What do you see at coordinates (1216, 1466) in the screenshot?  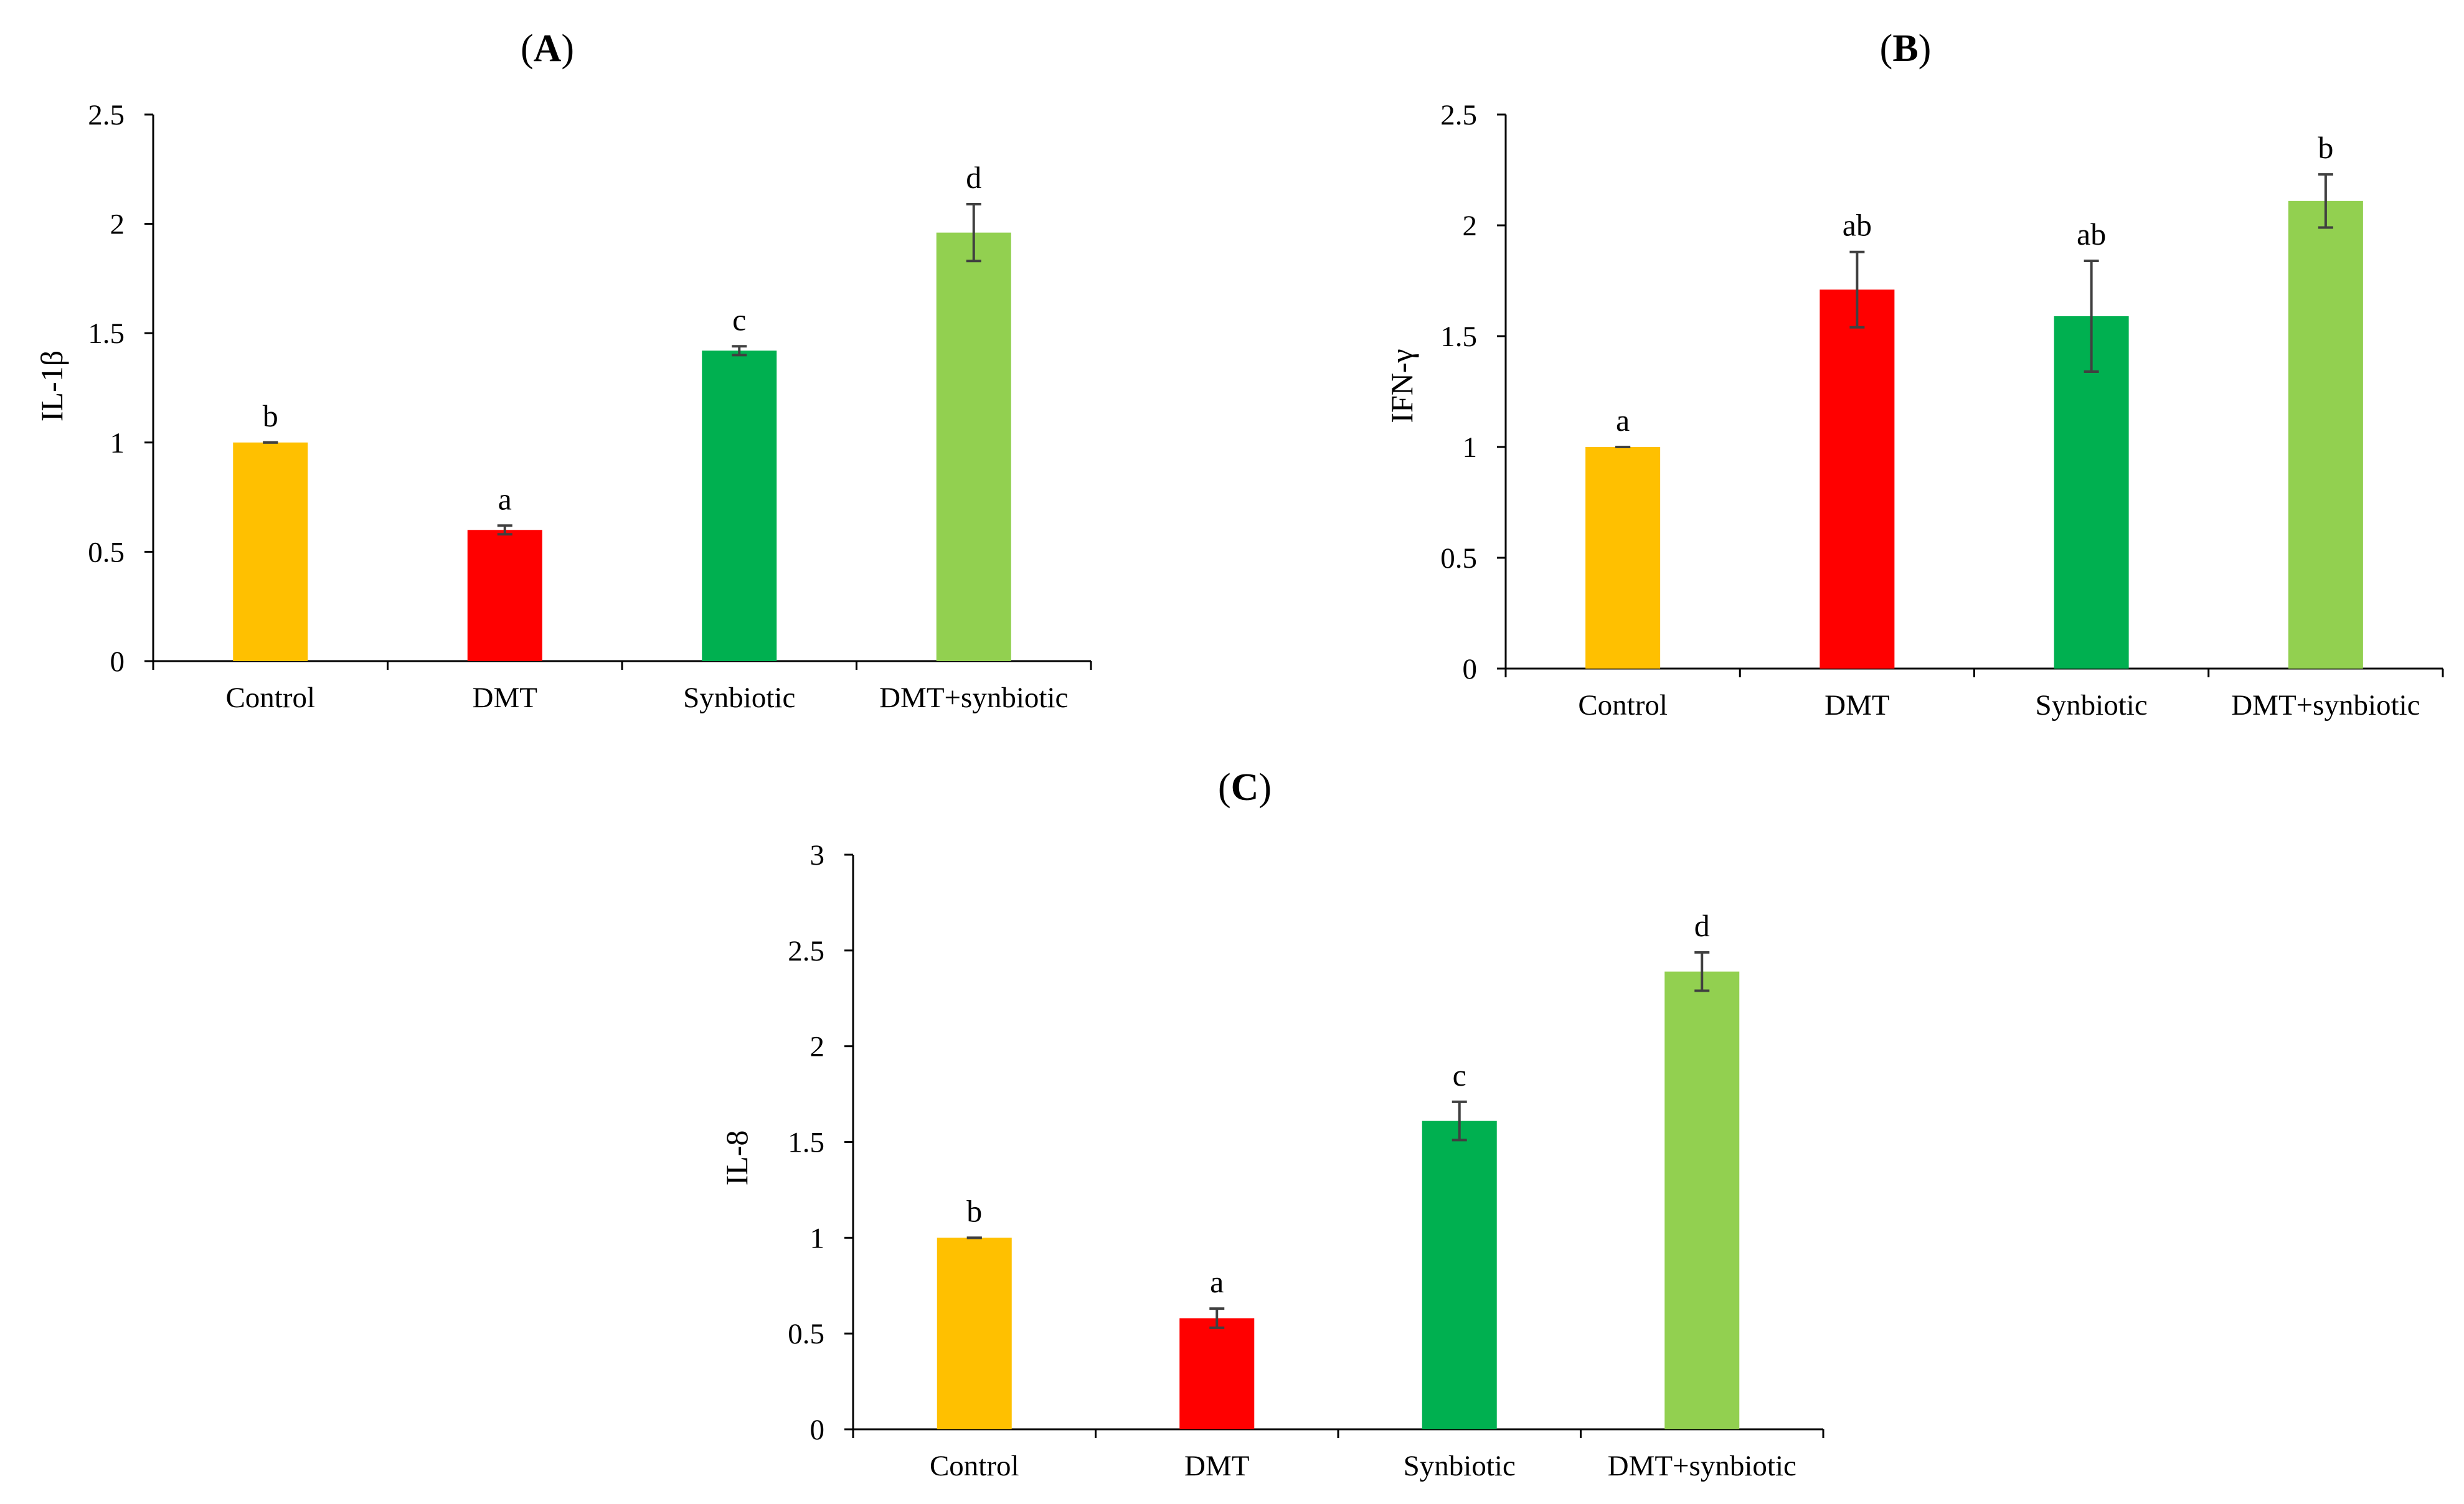 I see `category-label-c-1: DMT` at bounding box center [1216, 1466].